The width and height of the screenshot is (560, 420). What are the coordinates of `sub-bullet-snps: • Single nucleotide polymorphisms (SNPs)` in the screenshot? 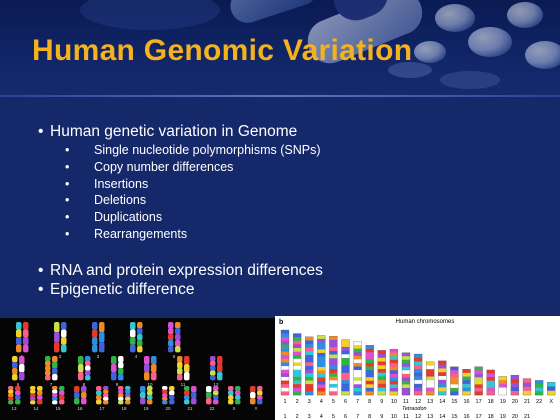 It's located at (191, 150).